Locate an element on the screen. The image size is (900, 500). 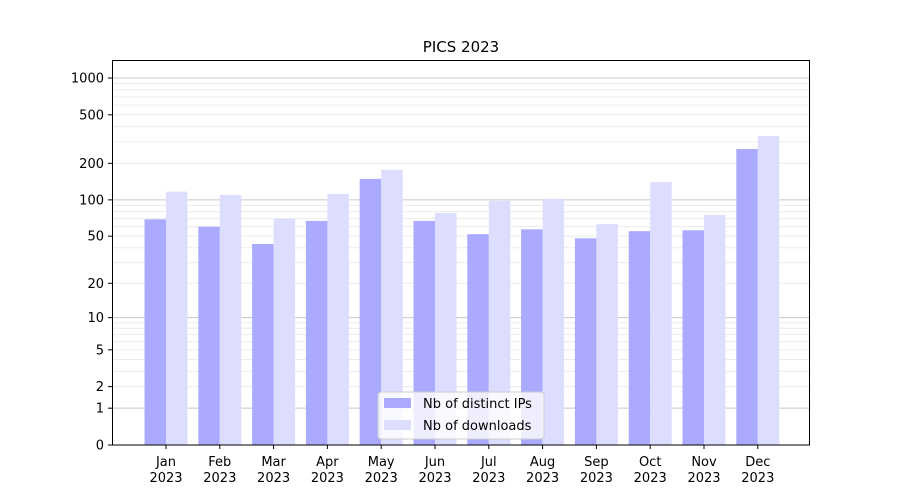
x-tick-label: Sep 2023 is located at coordinates (596, 470).